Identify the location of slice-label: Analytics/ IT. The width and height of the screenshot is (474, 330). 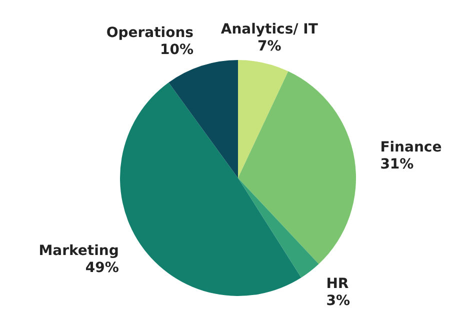
(269, 30).